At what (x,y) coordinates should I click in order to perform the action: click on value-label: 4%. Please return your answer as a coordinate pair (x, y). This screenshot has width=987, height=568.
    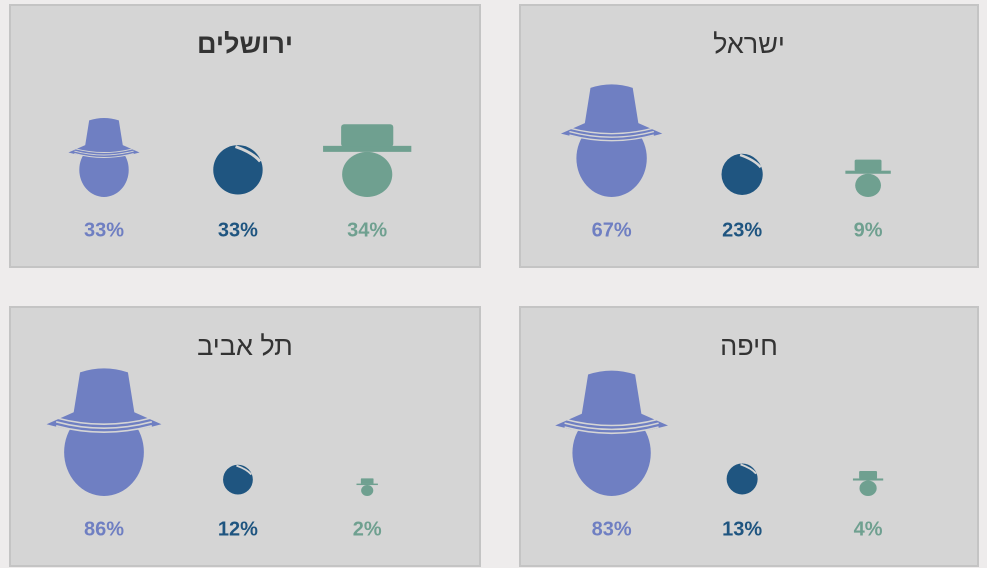
    Looking at the image, I should click on (868, 529).